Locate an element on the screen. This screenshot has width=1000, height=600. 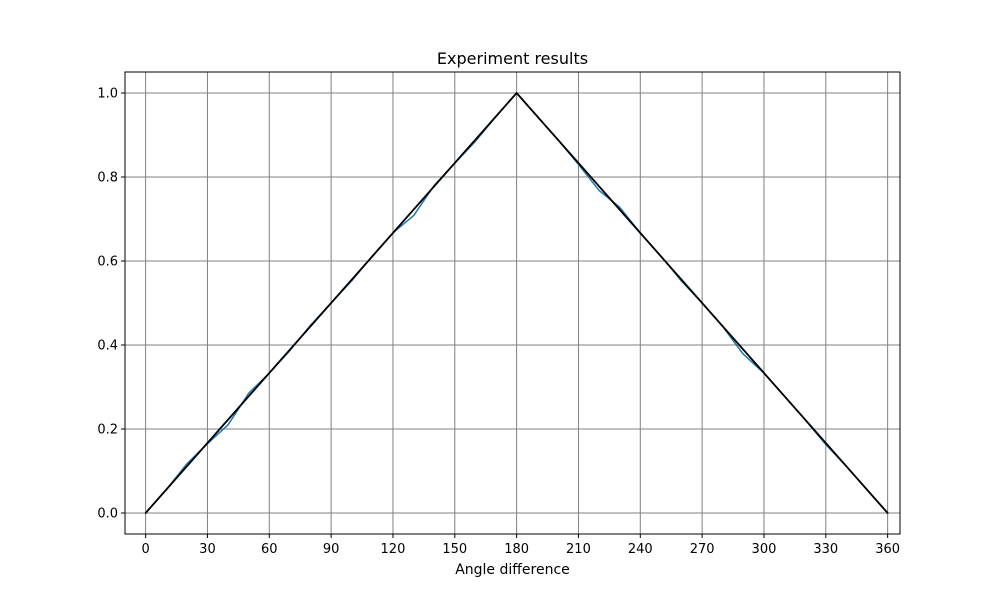
x-tick-label: 300 is located at coordinates (764, 549).